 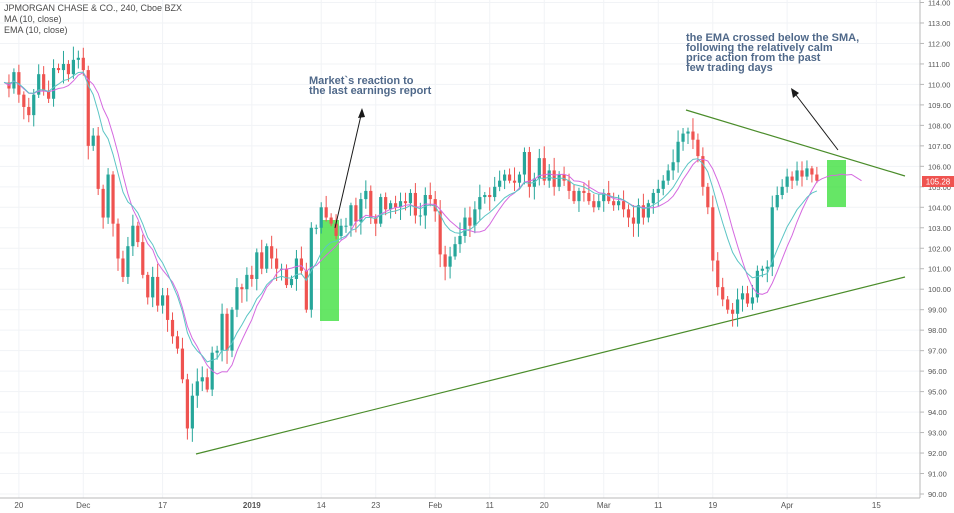 I want to click on recent-highlight-box, so click(x=836, y=183).